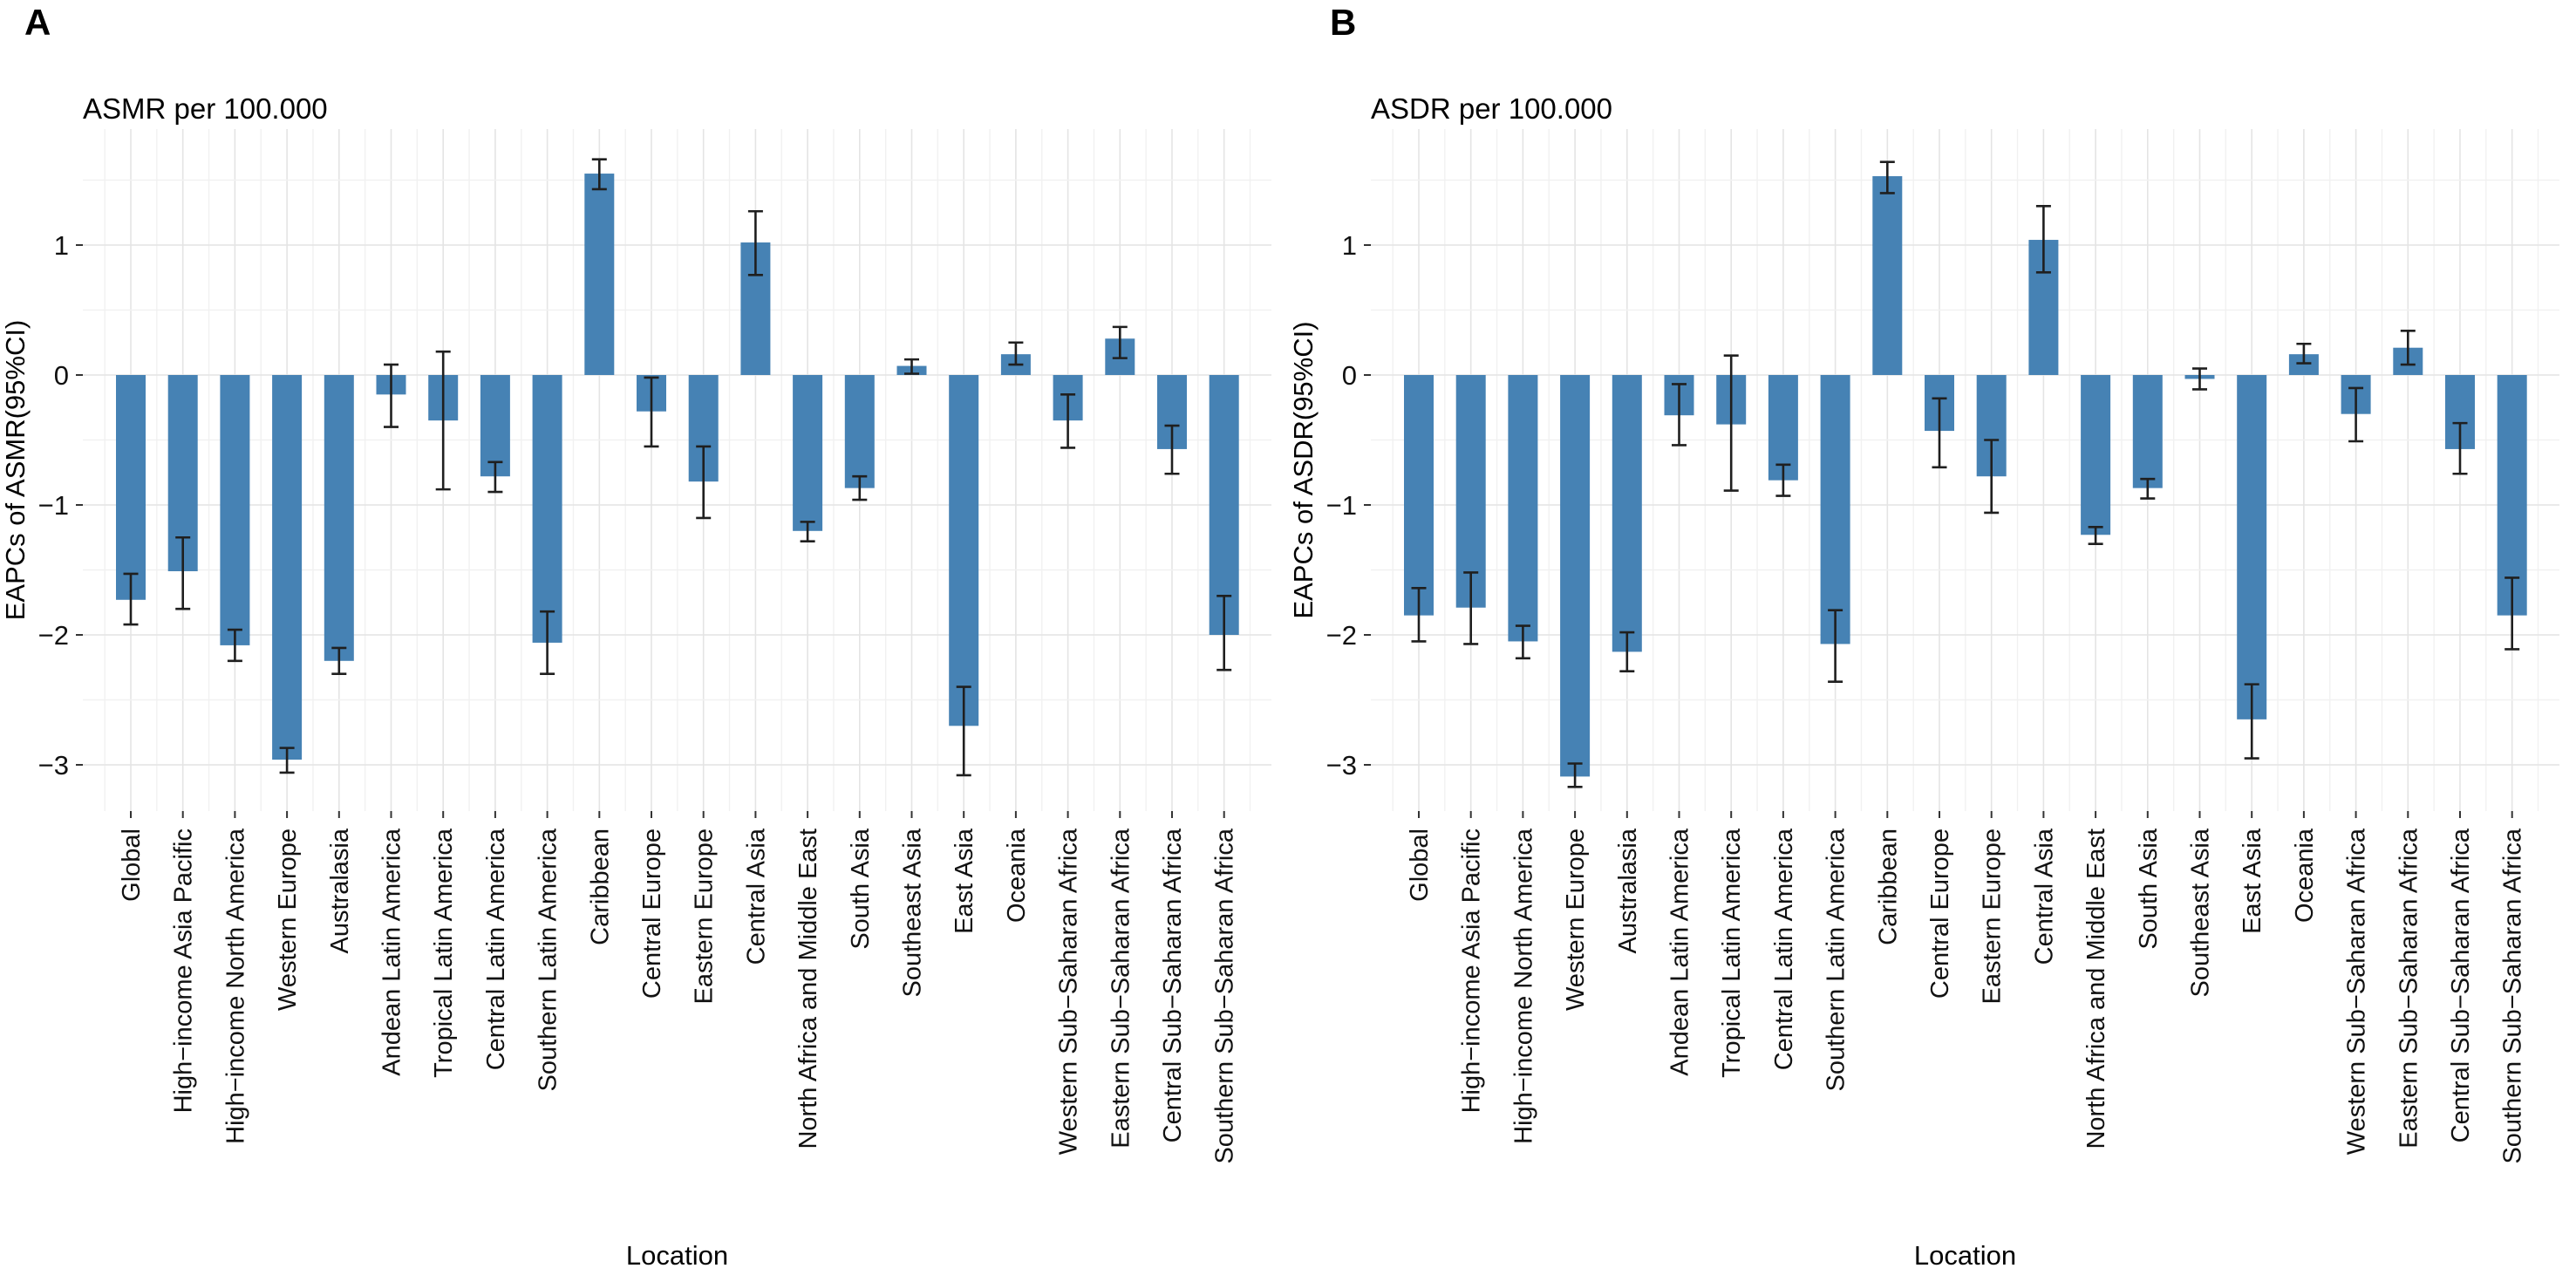 The width and height of the screenshot is (2576, 1282). What do you see at coordinates (206, 108) in the screenshot?
I see `chart-title: ASMR per 100.000` at bounding box center [206, 108].